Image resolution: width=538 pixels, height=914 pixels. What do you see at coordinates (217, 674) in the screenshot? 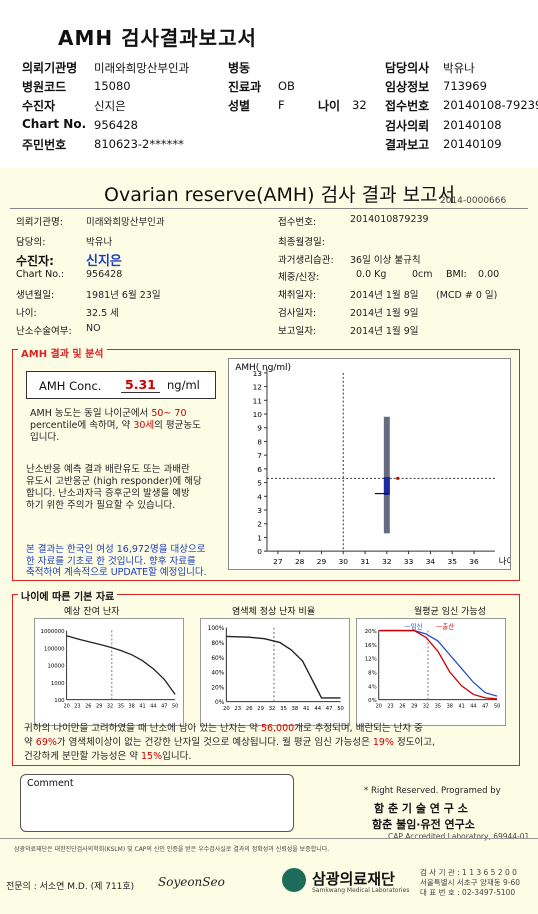
I see `y-tick-label: 40%` at bounding box center [217, 674].